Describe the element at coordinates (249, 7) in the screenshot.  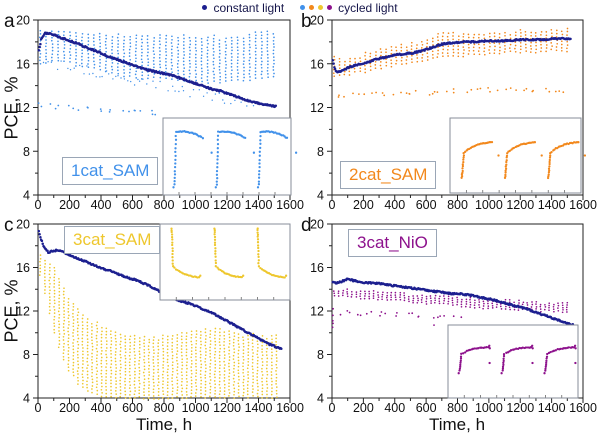
I see `legend-constant-label: constant light` at that location.